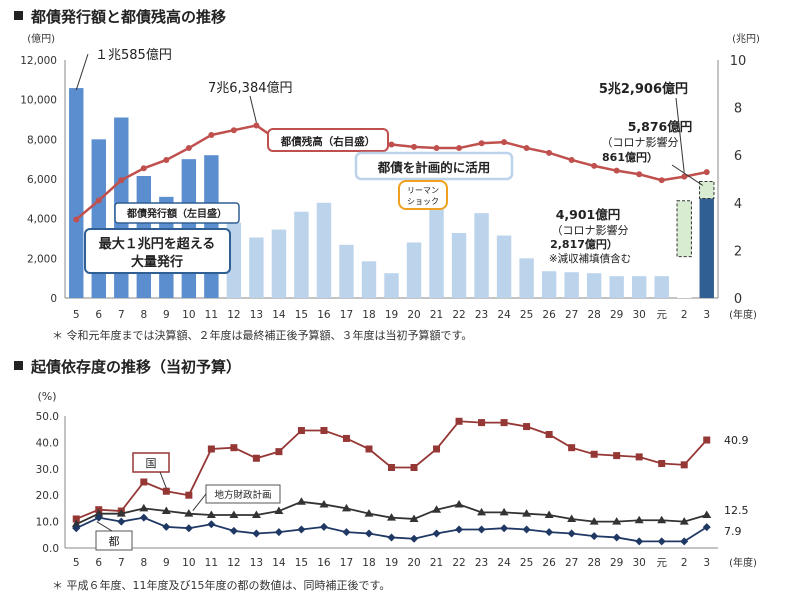 The width and height of the screenshot is (800, 594). I want to click on national-label-box, so click(151, 462).